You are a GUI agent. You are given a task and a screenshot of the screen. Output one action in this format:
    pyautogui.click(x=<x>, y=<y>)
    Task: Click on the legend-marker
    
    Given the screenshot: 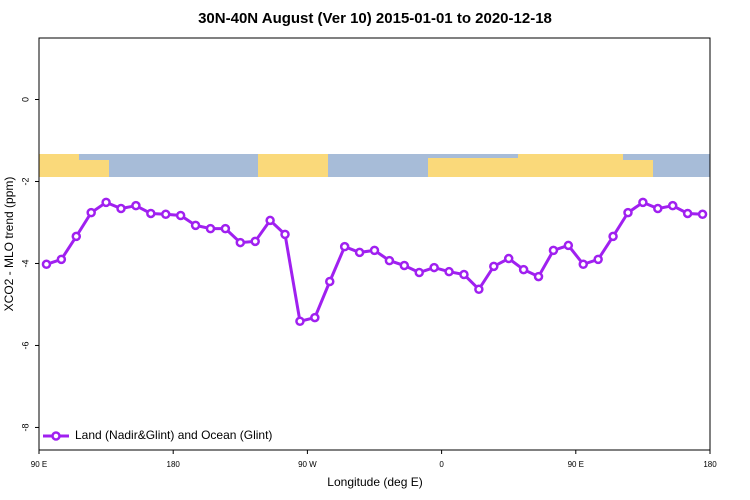 What is the action you would take?
    pyautogui.click(x=56, y=436)
    